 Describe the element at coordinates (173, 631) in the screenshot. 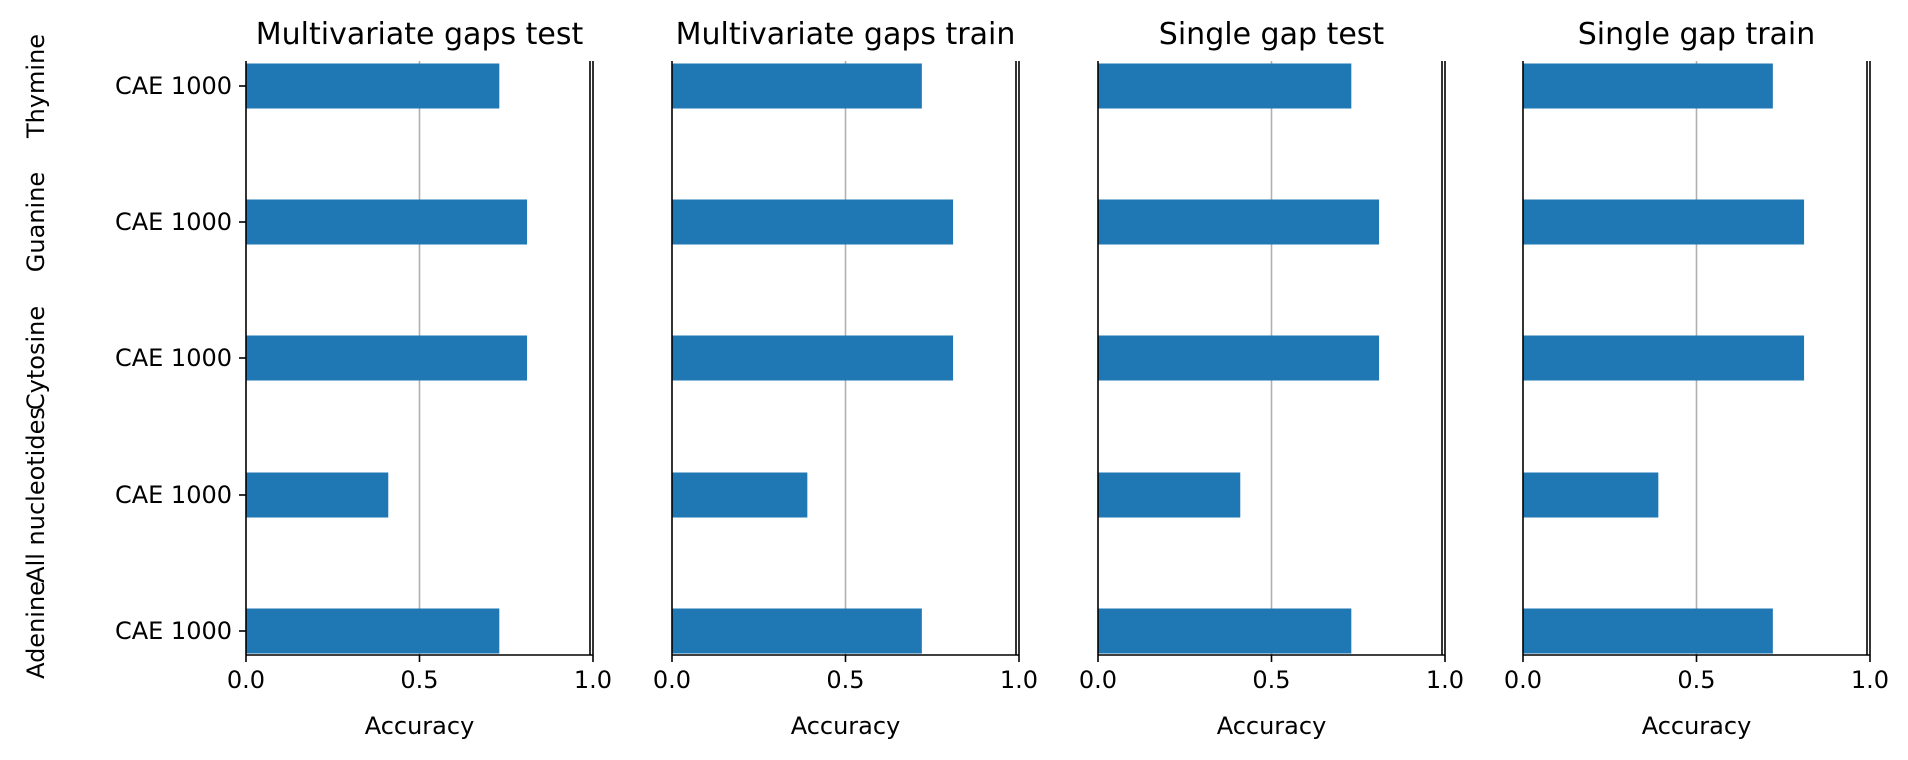

I see `y-tick-label-1: CAE 1000` at that location.